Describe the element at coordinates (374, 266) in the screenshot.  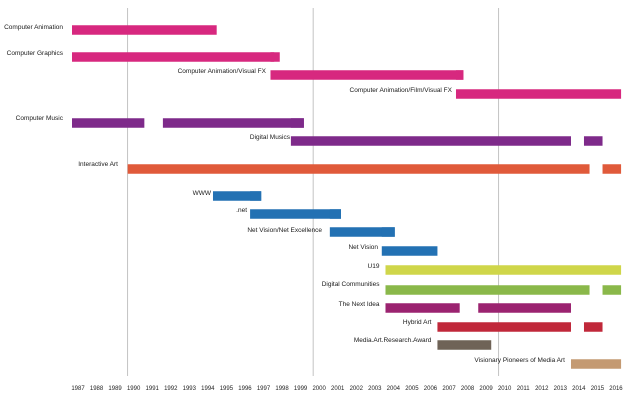
I see `category-label: U19` at that location.